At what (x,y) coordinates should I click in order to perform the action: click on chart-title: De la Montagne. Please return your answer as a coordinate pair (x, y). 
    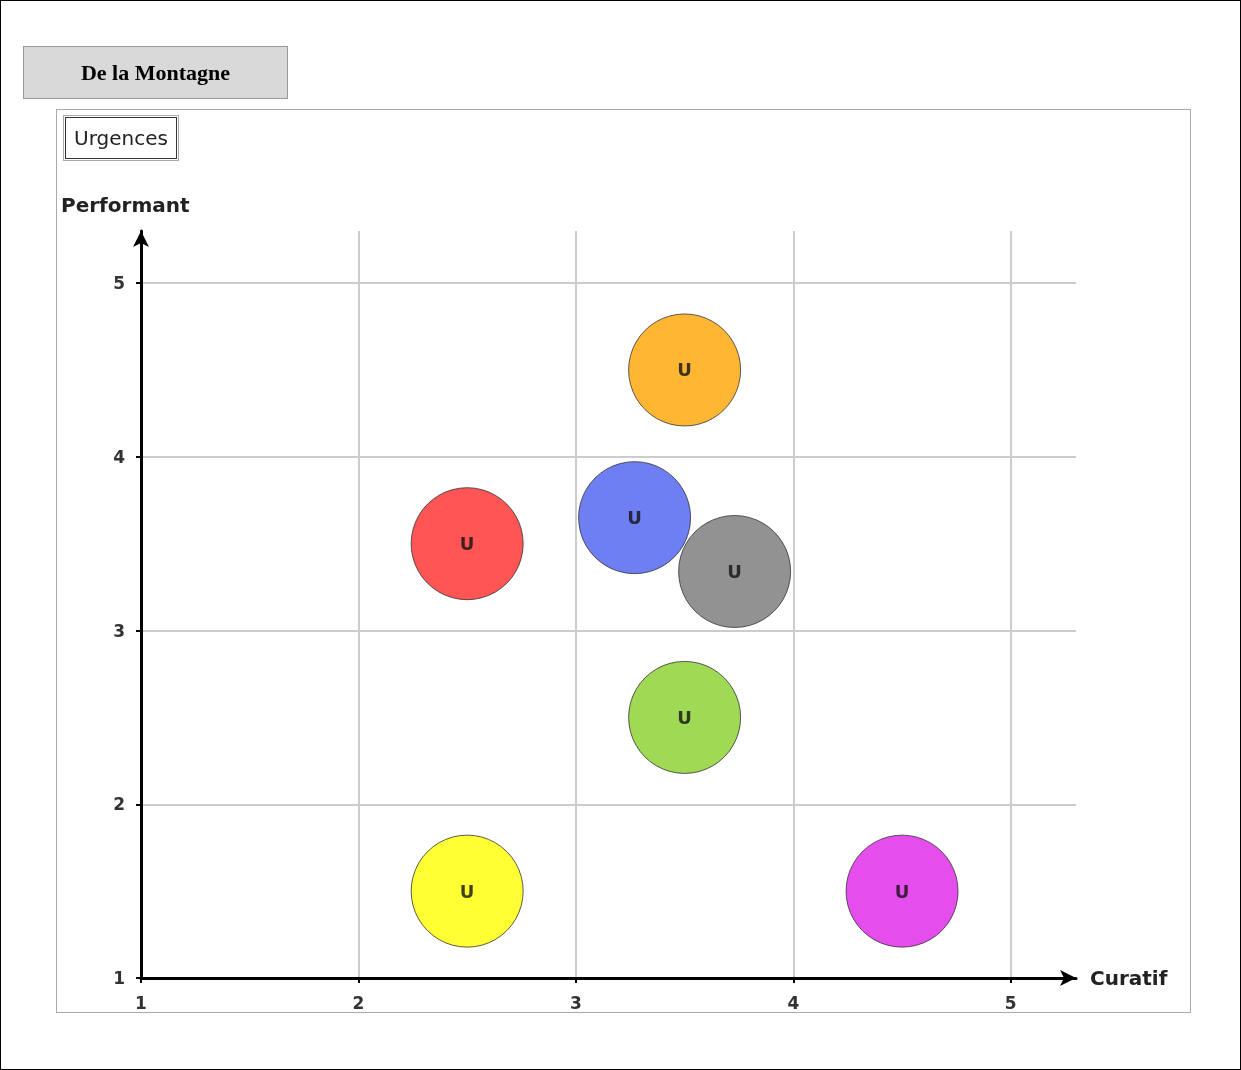
    Looking at the image, I should click on (155, 72).